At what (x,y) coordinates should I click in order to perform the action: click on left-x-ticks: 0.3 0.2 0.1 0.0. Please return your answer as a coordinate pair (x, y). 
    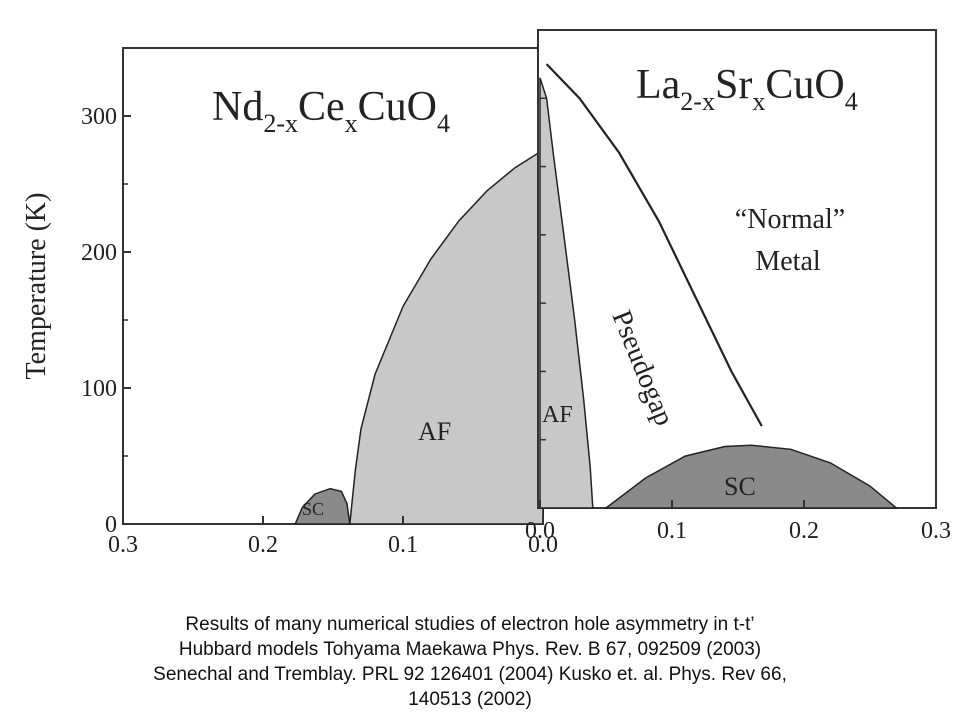
    Looking at the image, I should click on (333, 537).